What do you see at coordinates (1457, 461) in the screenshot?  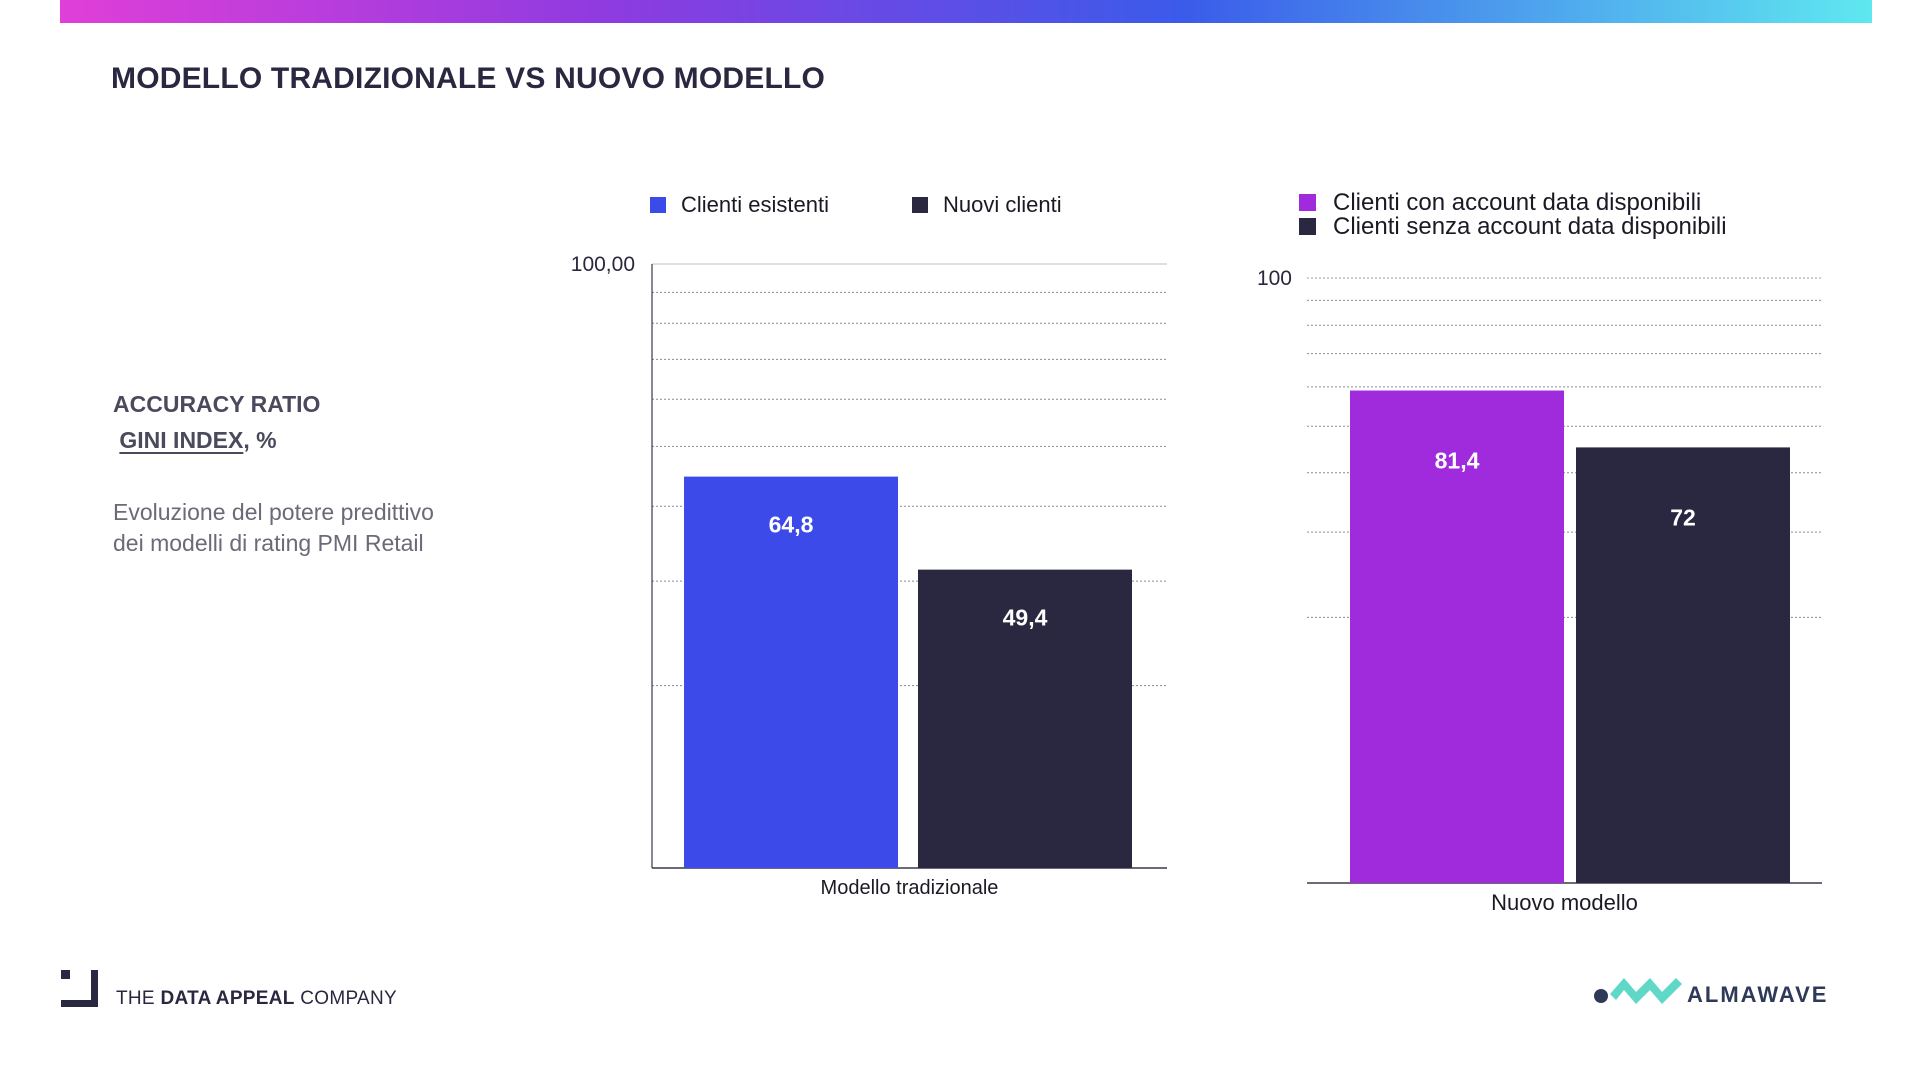 I see `bar-value-label: 81,4` at bounding box center [1457, 461].